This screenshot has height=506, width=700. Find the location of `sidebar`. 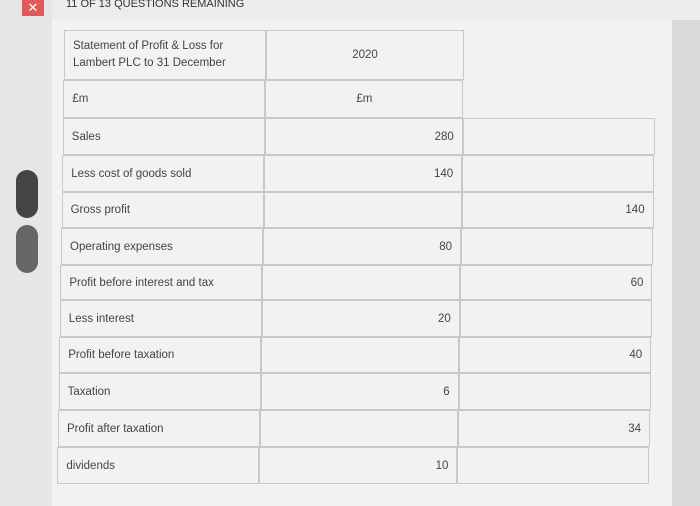

sidebar is located at coordinates (26, 253).